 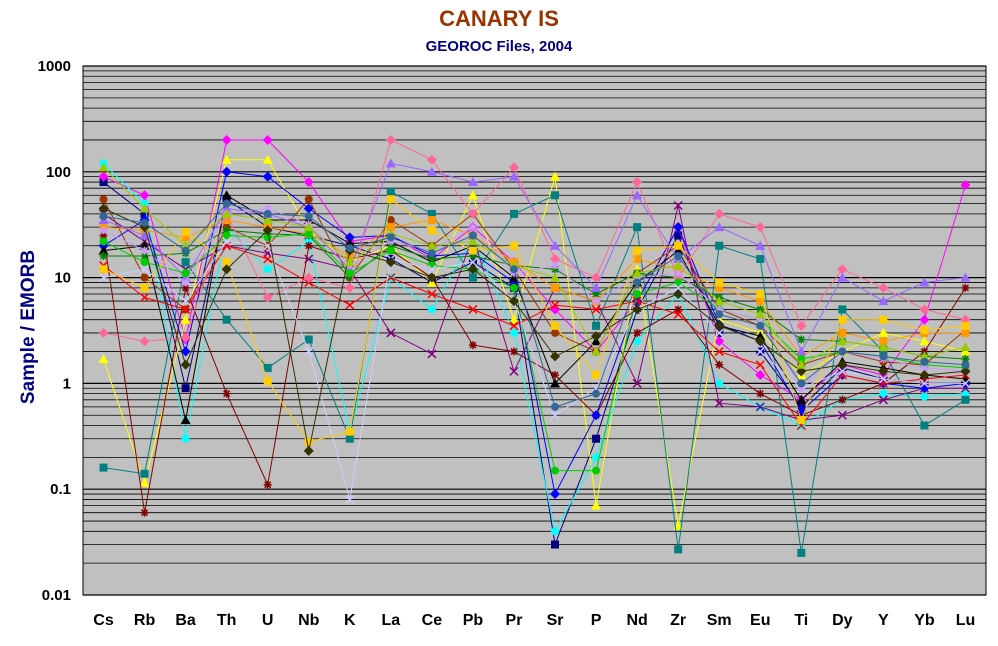 What do you see at coordinates (514, 620) in the screenshot?
I see `x-tick-label: Pr` at bounding box center [514, 620].